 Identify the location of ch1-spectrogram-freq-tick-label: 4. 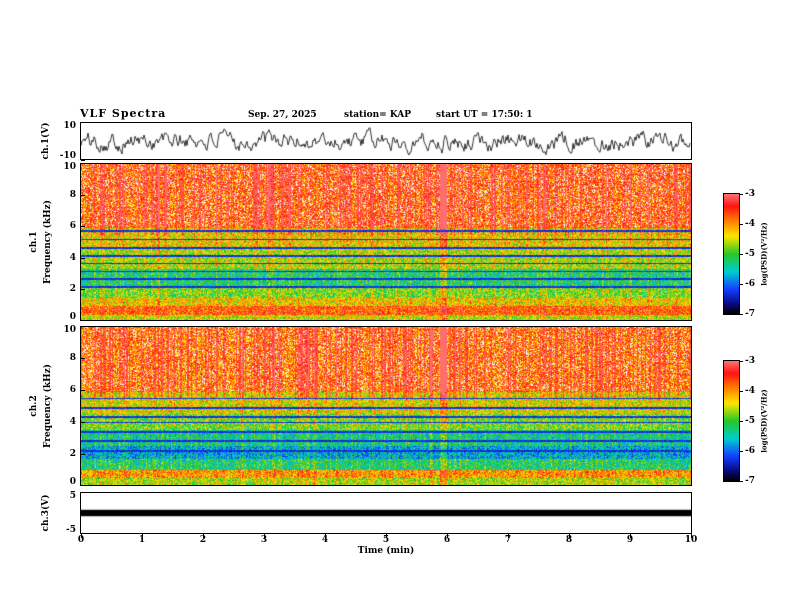
(72, 257).